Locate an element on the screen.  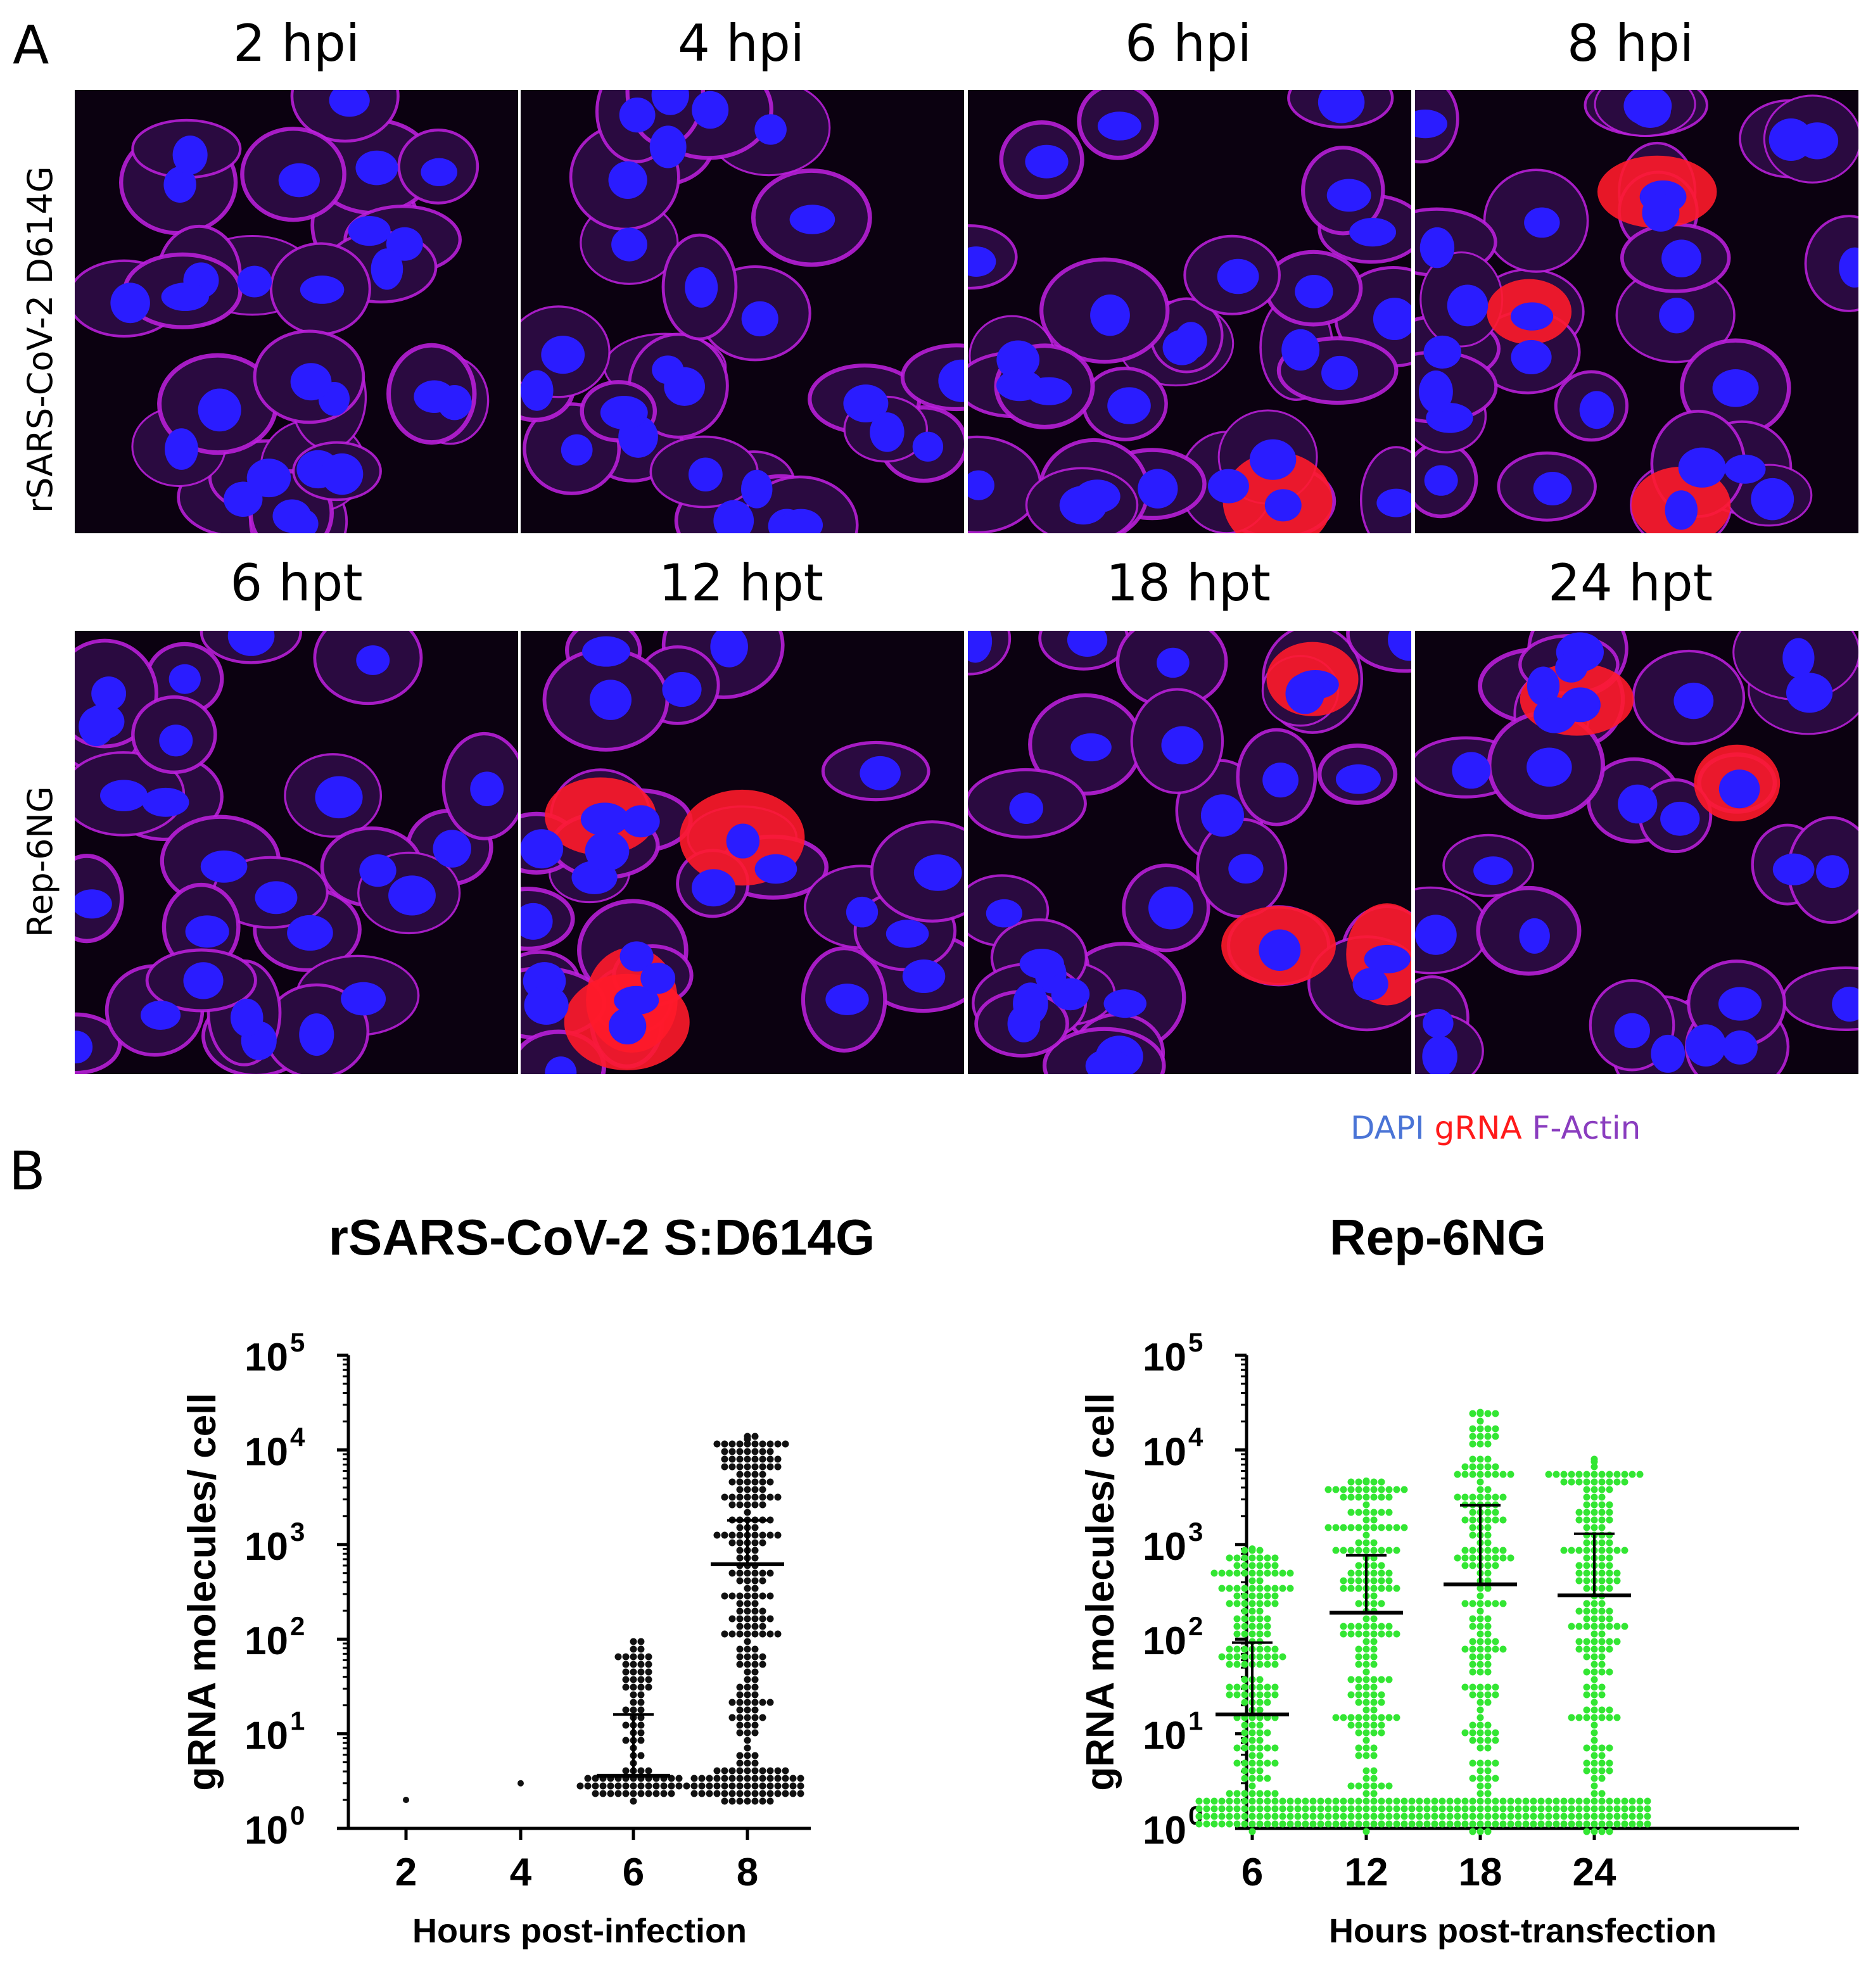
y-tick-exponent: 5 is located at coordinates (297, 1342).